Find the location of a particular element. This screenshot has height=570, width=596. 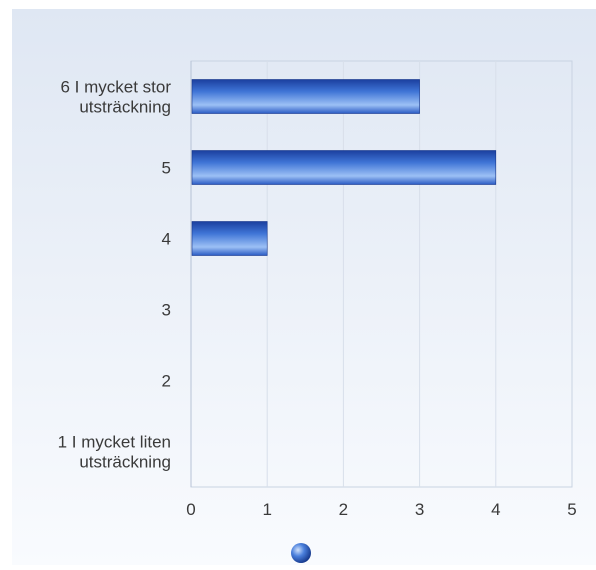

category-label-line: 5 is located at coordinates (166, 168).